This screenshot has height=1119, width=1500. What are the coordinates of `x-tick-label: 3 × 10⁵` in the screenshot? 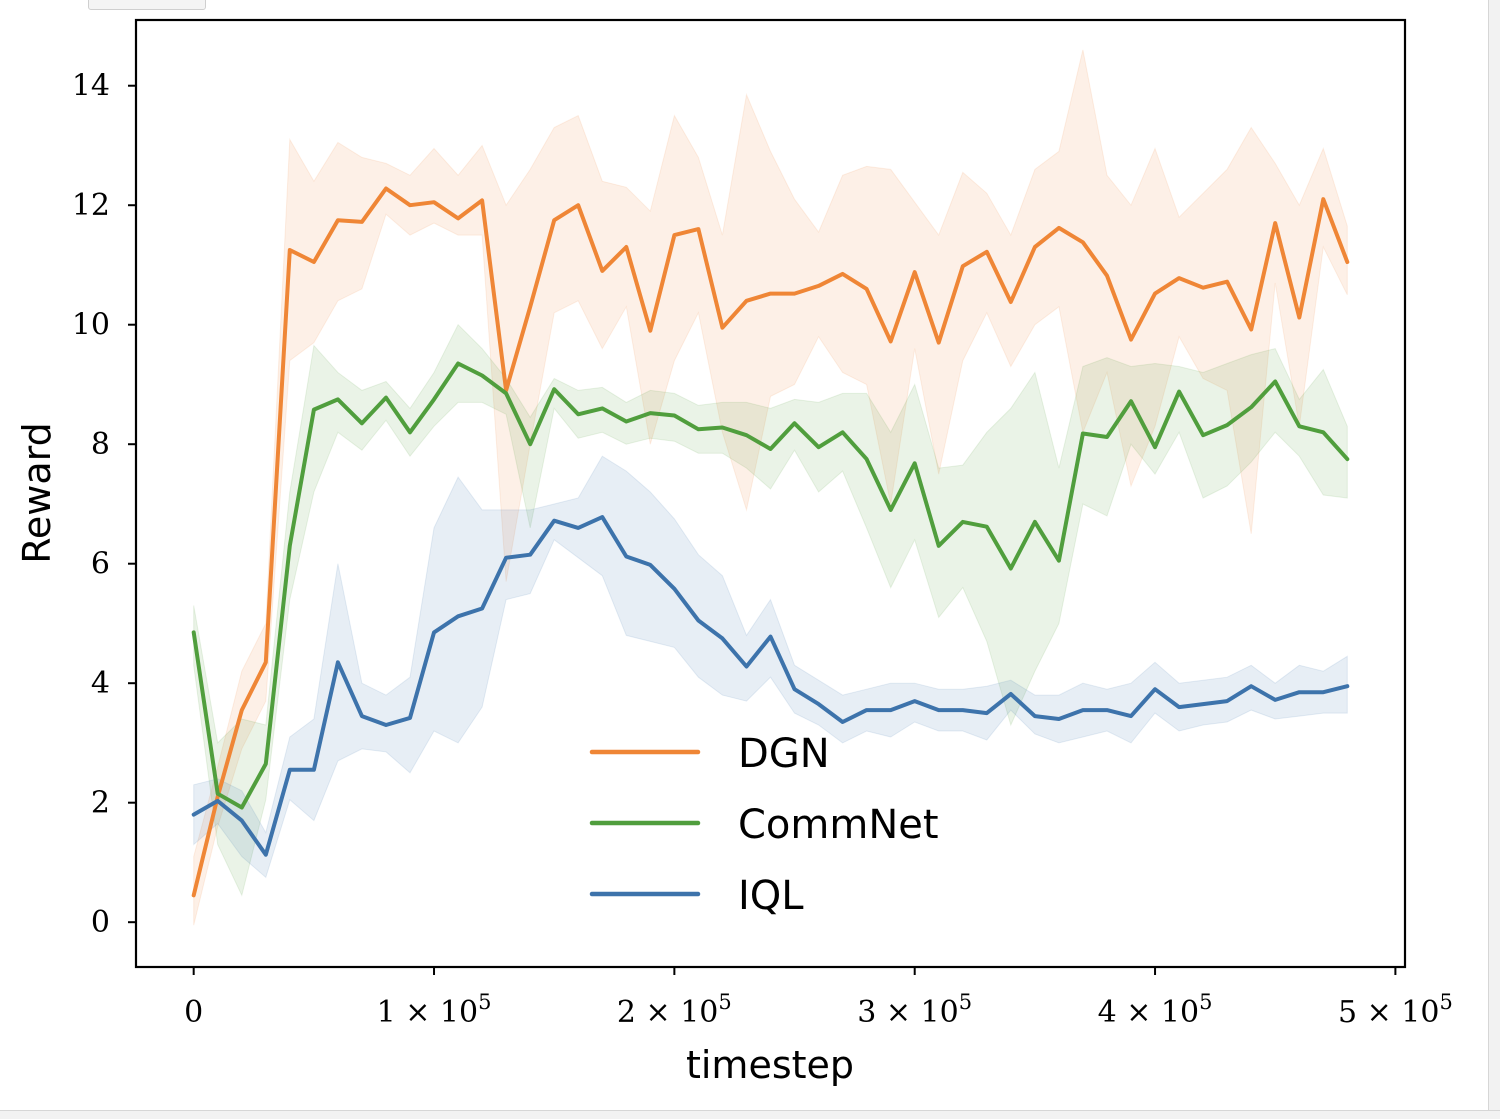 It's located at (914, 1010).